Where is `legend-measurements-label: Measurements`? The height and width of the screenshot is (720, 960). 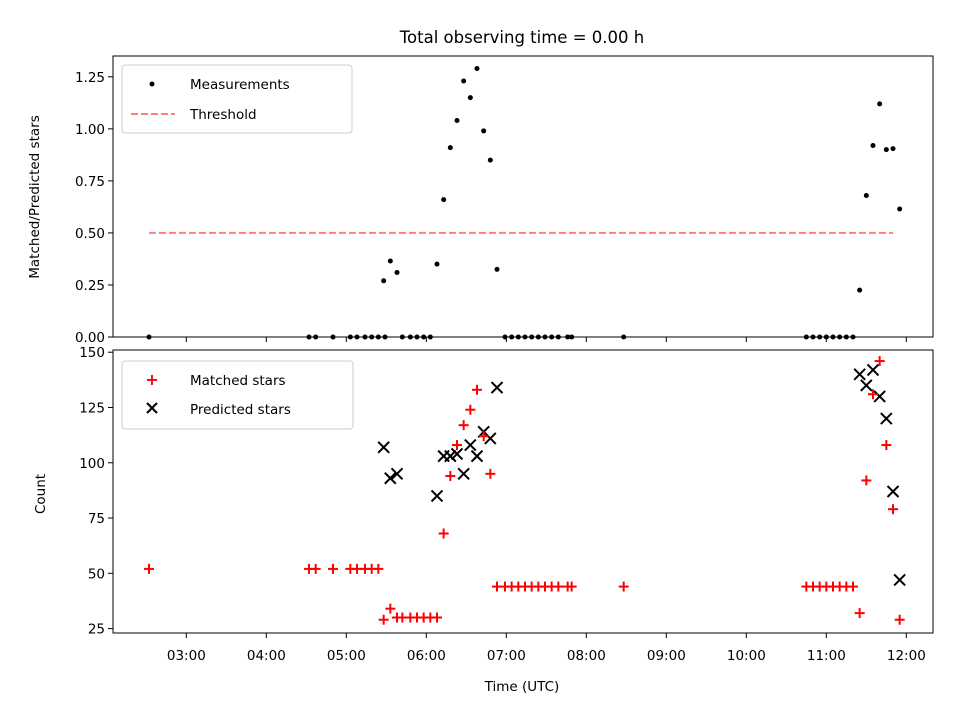 legend-measurements-label: Measurements is located at coordinates (240, 85).